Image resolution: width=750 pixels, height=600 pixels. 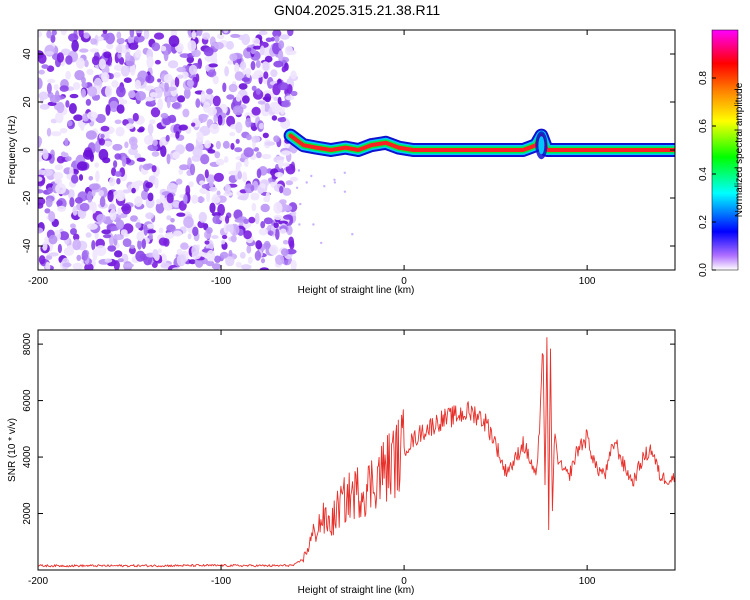 I want to click on x-tick-label: 0, so click(x=404, y=581).